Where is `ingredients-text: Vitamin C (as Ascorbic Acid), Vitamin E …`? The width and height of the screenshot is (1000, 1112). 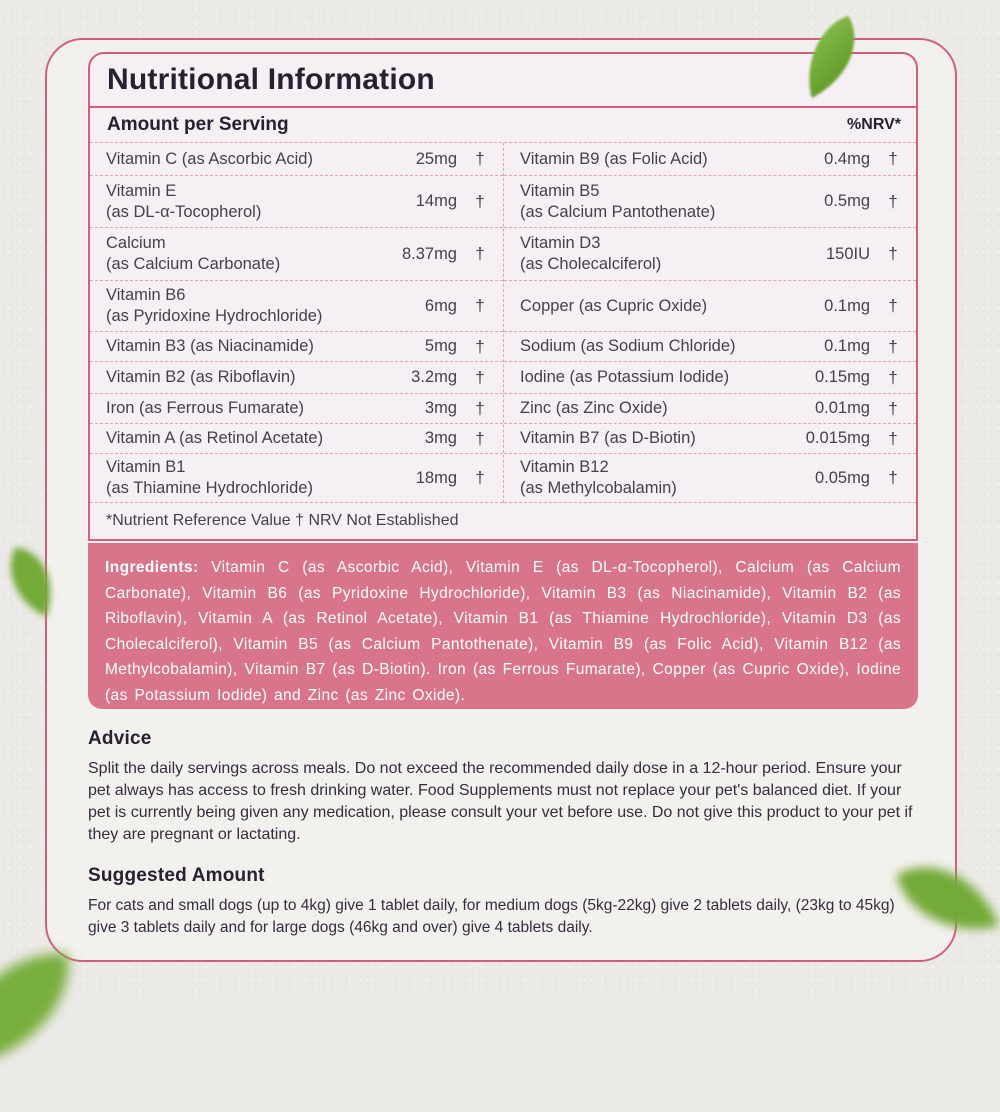
ingredients-text: Vitamin C (as Ascorbic Acid), Vitamin E … is located at coordinates (503, 631).